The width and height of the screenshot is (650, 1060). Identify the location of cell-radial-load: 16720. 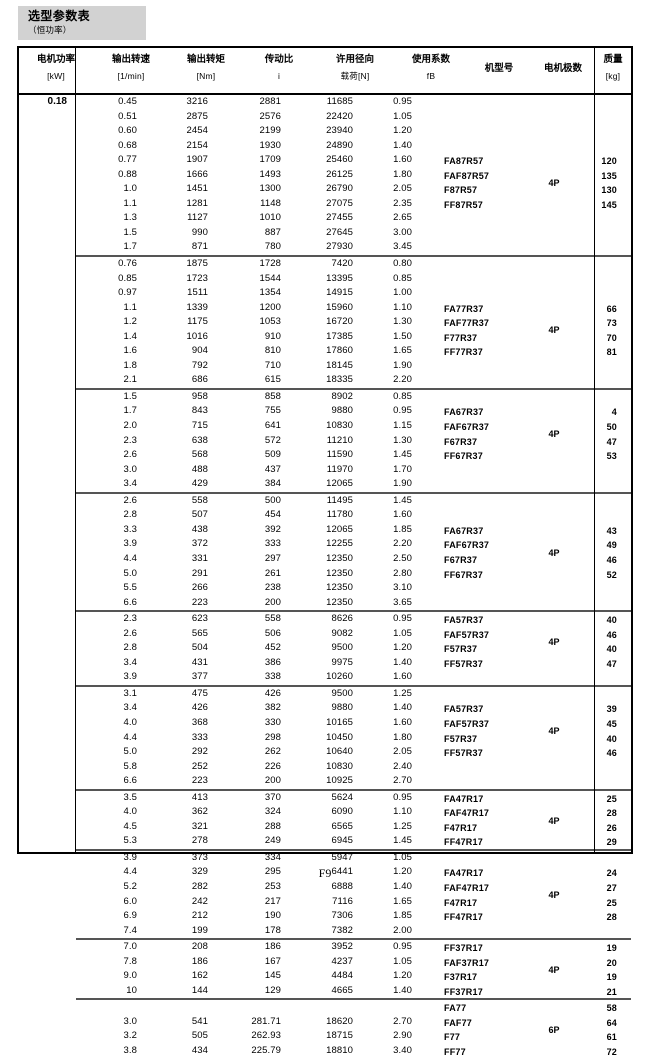
(339, 322).